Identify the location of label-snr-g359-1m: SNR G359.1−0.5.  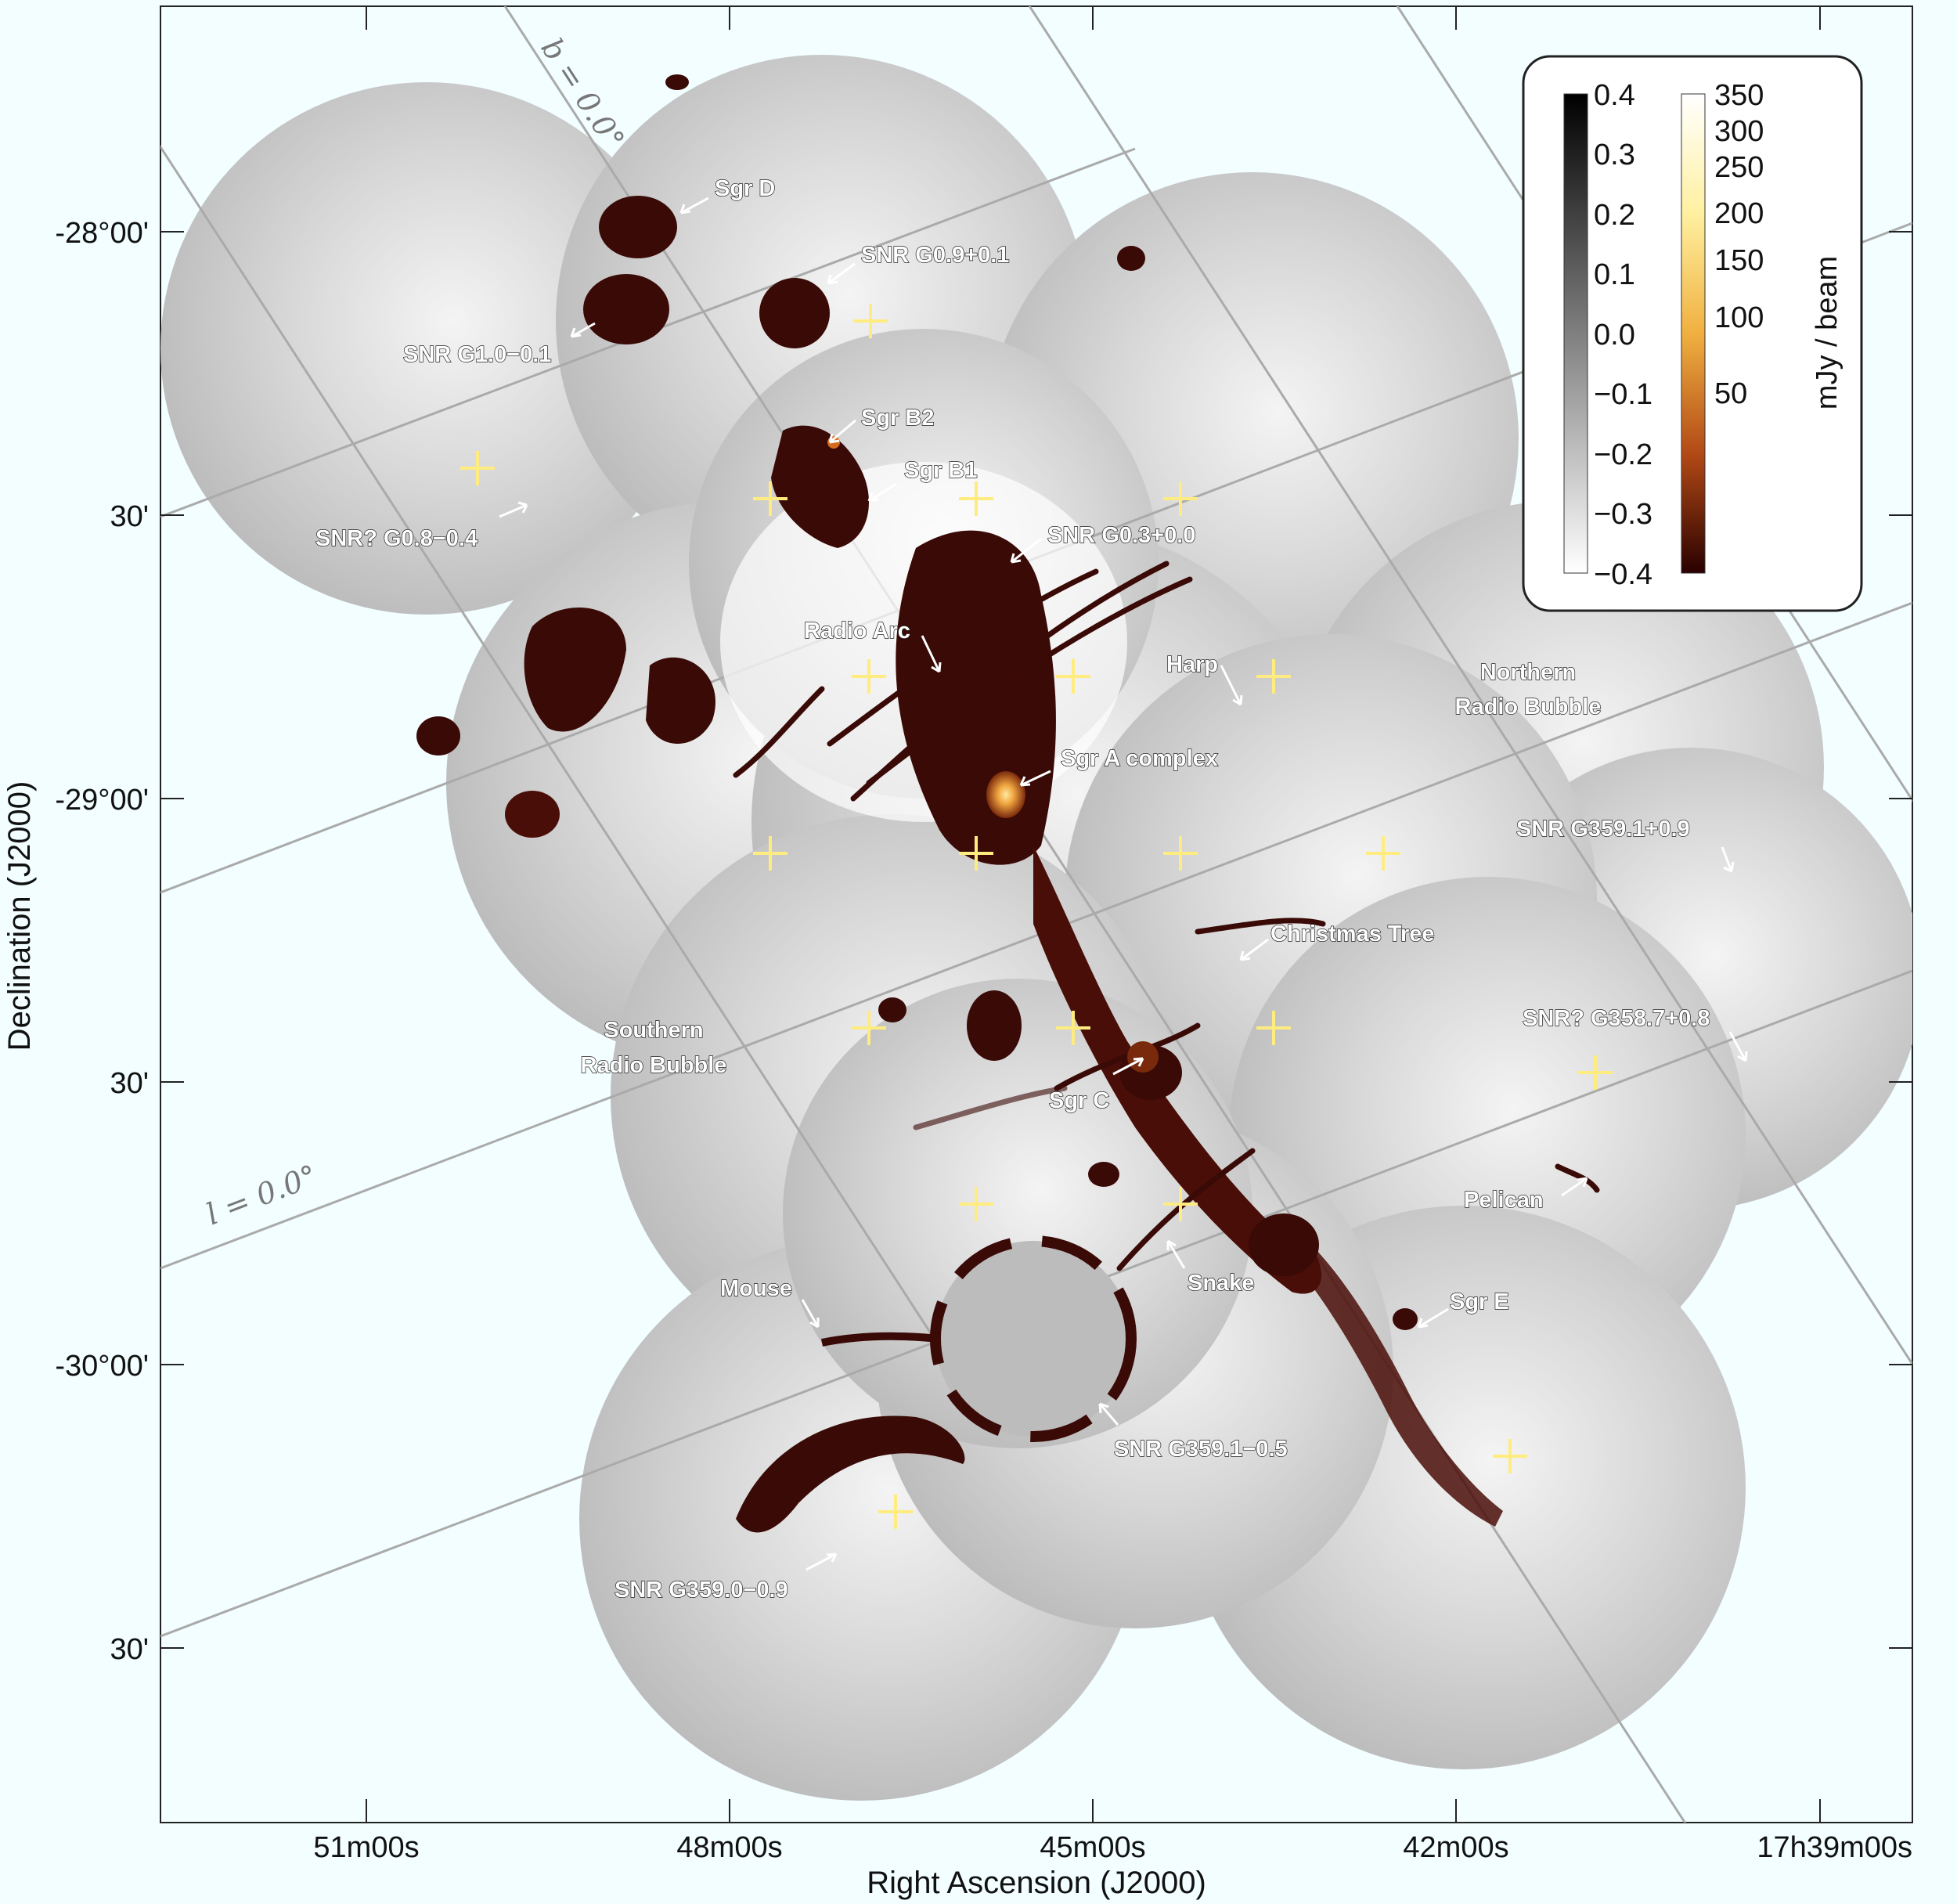
(1201, 1449).